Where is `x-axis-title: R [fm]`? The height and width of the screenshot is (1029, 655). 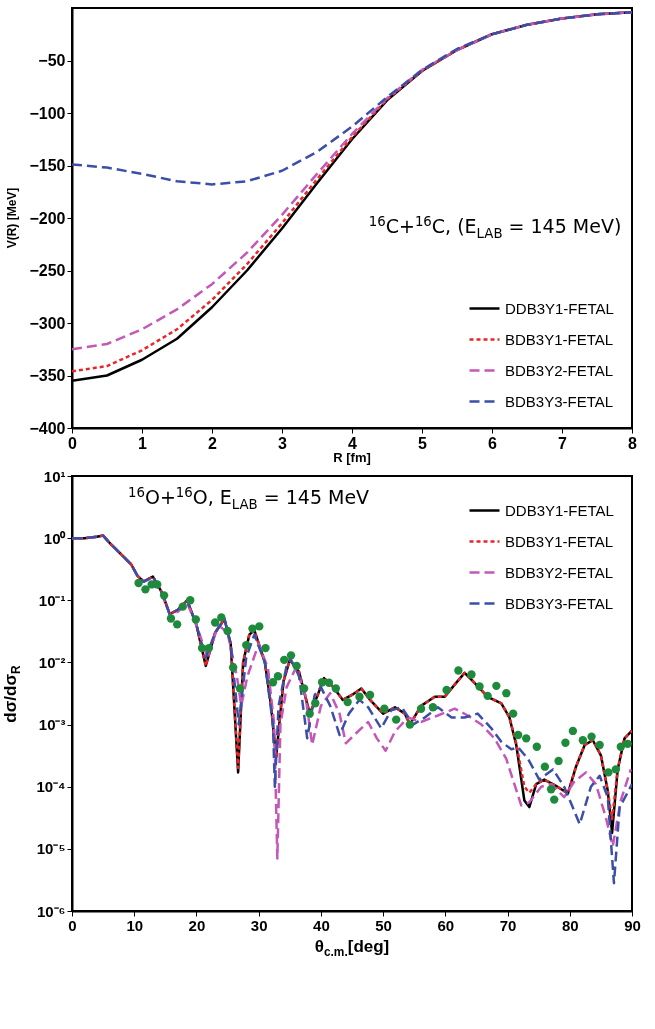
x-axis-title: R [fm] is located at coordinates (352, 457).